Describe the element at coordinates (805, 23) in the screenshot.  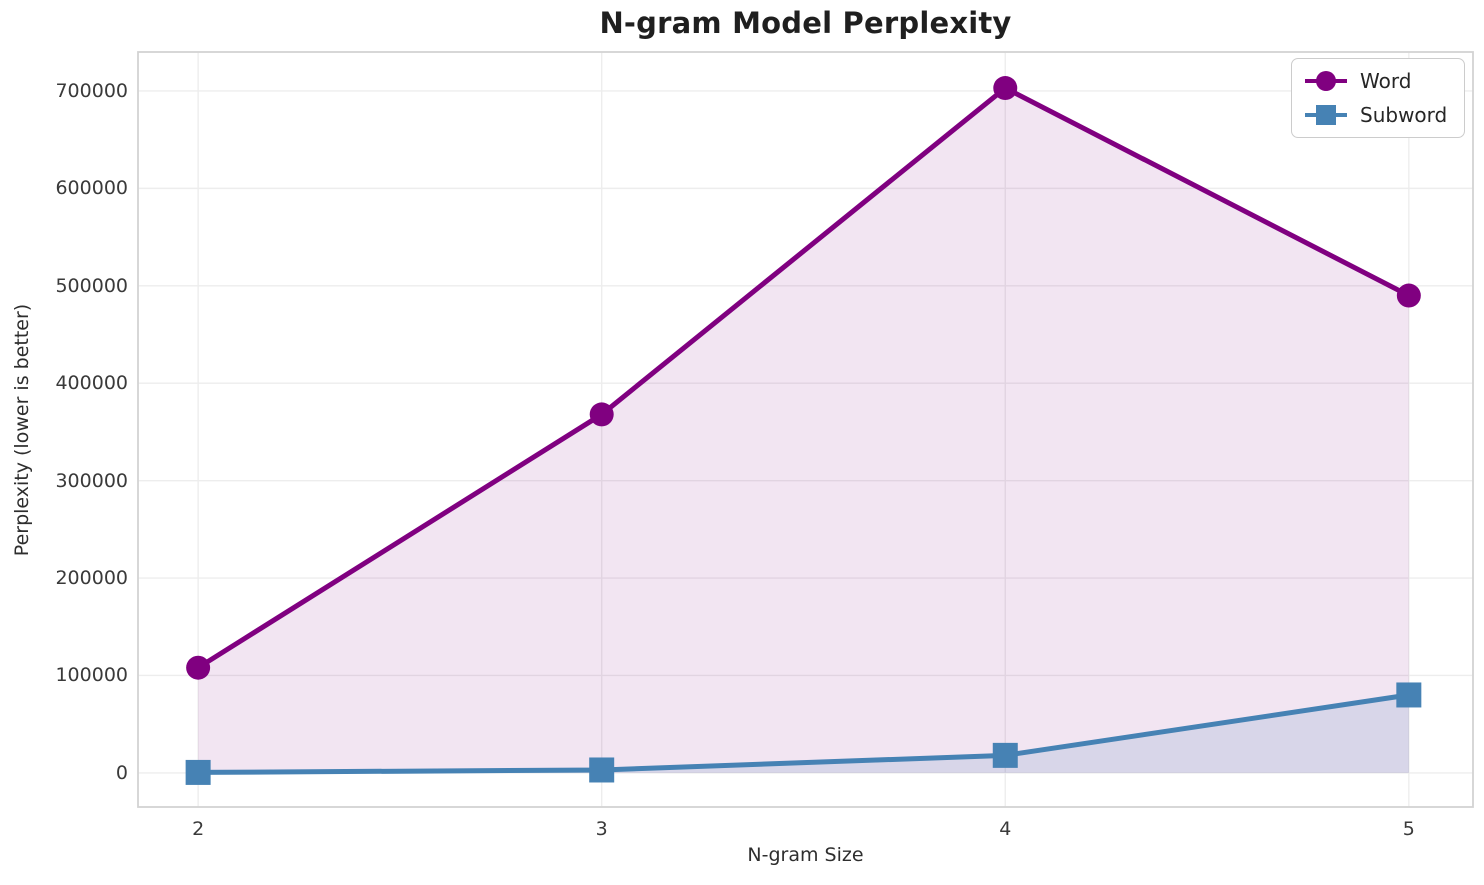
I see `chart-title: N-gram Model Perplexity` at that location.